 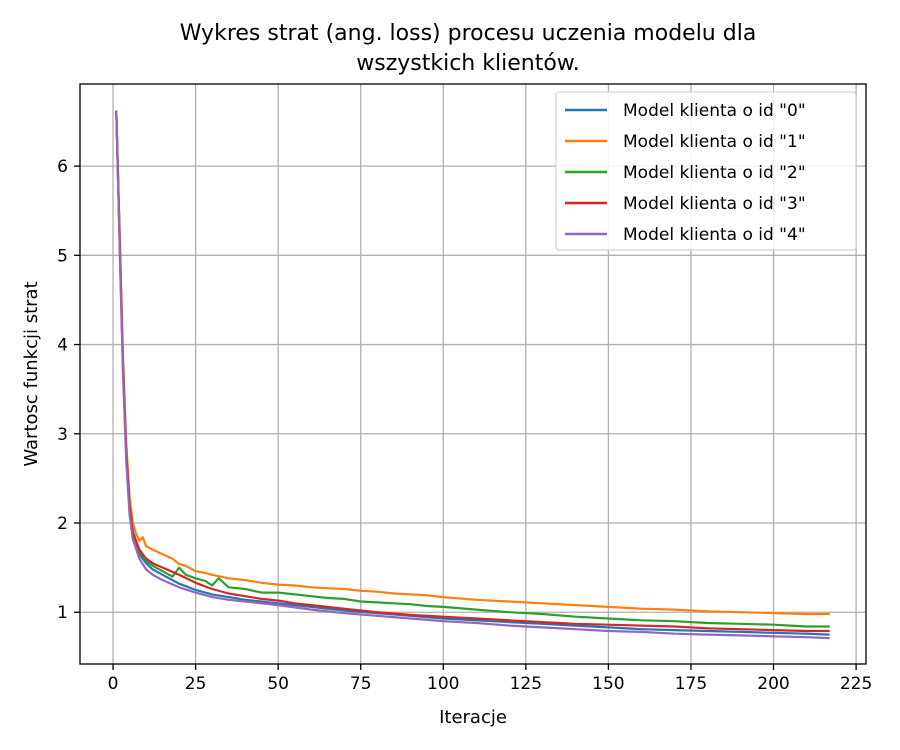 What do you see at coordinates (68, 390) in the screenshot?
I see `y-axis-ticks: 1 2 3 4 5 6` at bounding box center [68, 390].